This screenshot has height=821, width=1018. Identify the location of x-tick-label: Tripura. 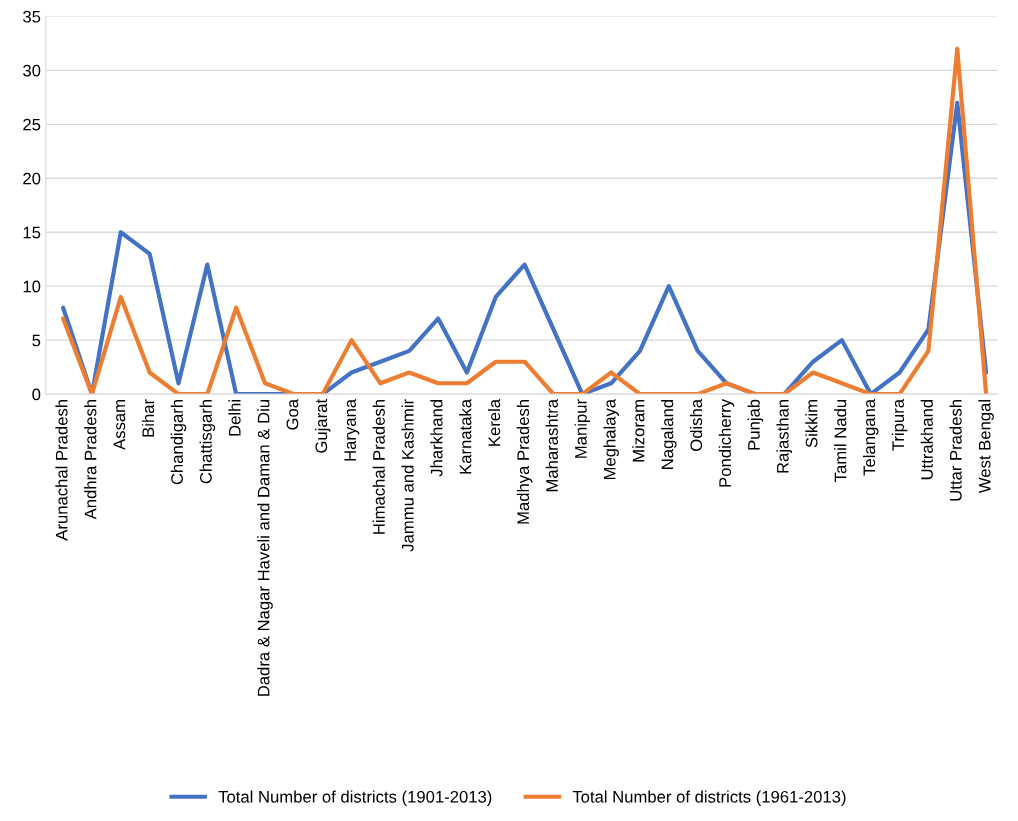
(899, 424).